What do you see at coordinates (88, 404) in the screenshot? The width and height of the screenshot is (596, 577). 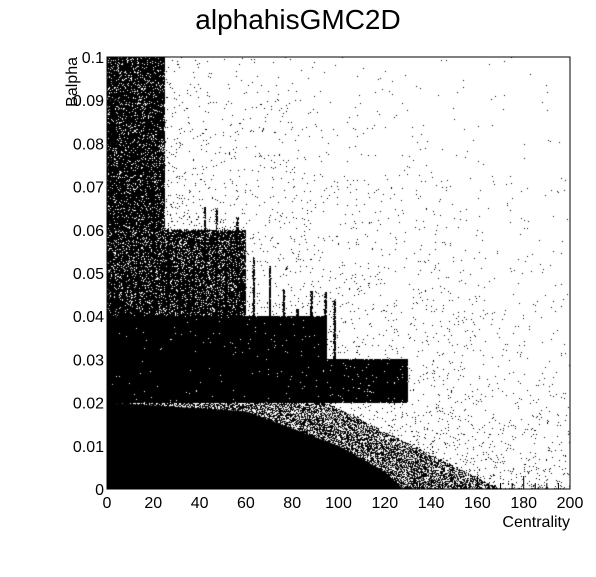 I see `y-tick-label: 0.02` at bounding box center [88, 404].